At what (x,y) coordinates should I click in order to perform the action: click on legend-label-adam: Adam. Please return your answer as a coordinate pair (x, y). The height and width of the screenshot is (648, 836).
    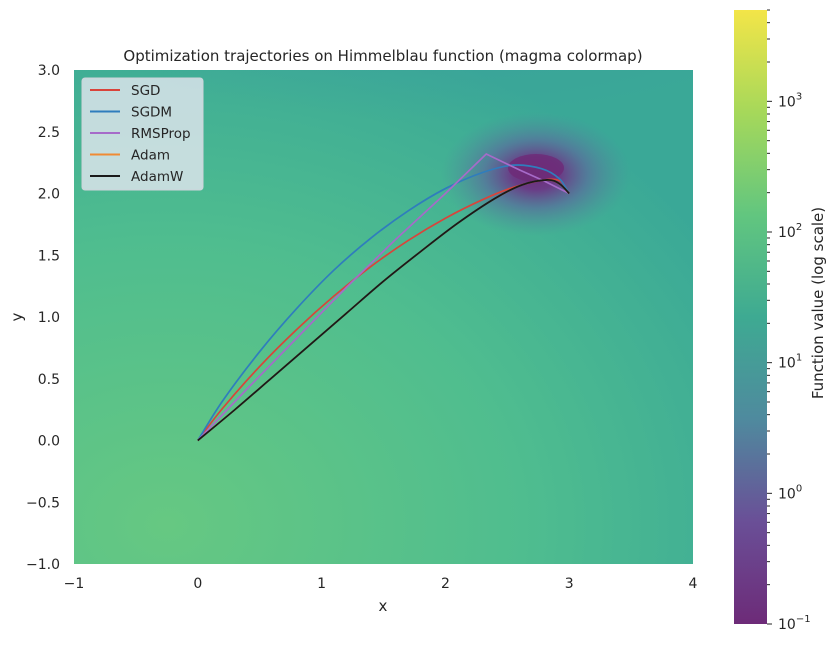
    Looking at the image, I should click on (150, 156).